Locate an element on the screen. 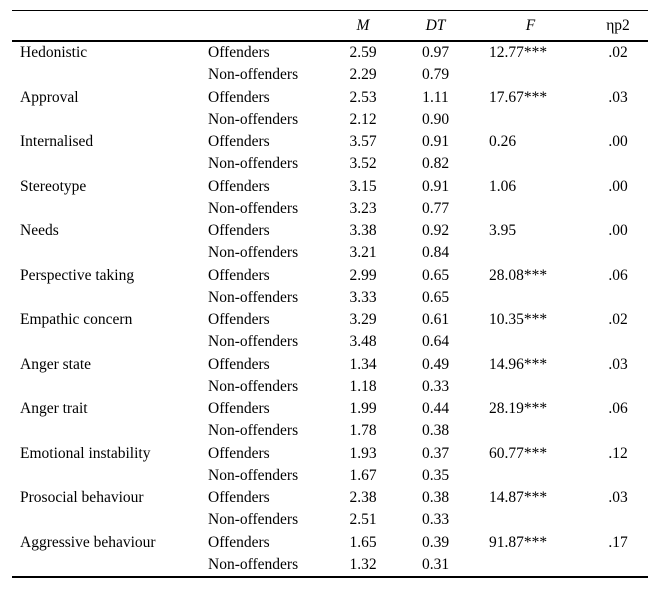  eta-value: .17 is located at coordinates (618, 542).